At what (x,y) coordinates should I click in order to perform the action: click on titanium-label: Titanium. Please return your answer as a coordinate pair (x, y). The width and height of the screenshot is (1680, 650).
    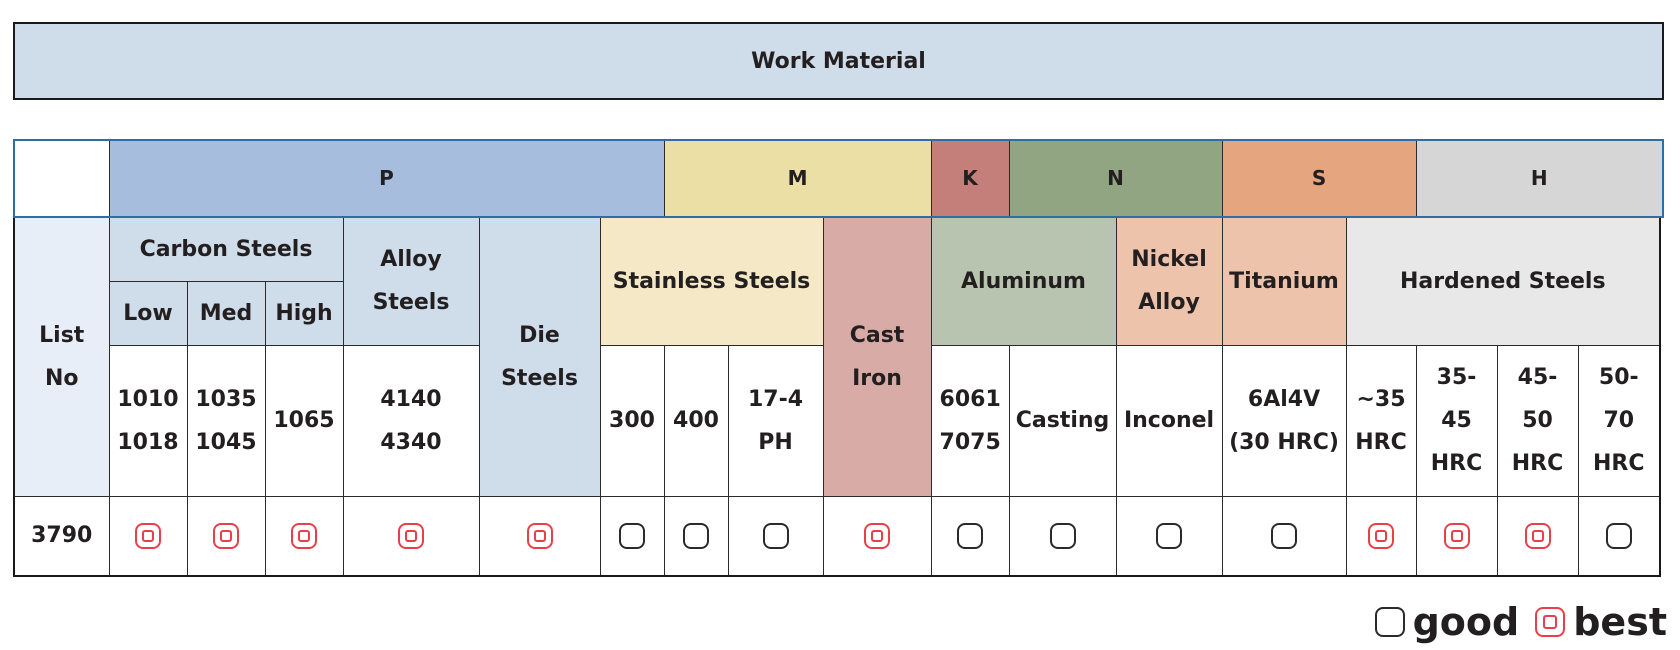
    Looking at the image, I should click on (1284, 281).